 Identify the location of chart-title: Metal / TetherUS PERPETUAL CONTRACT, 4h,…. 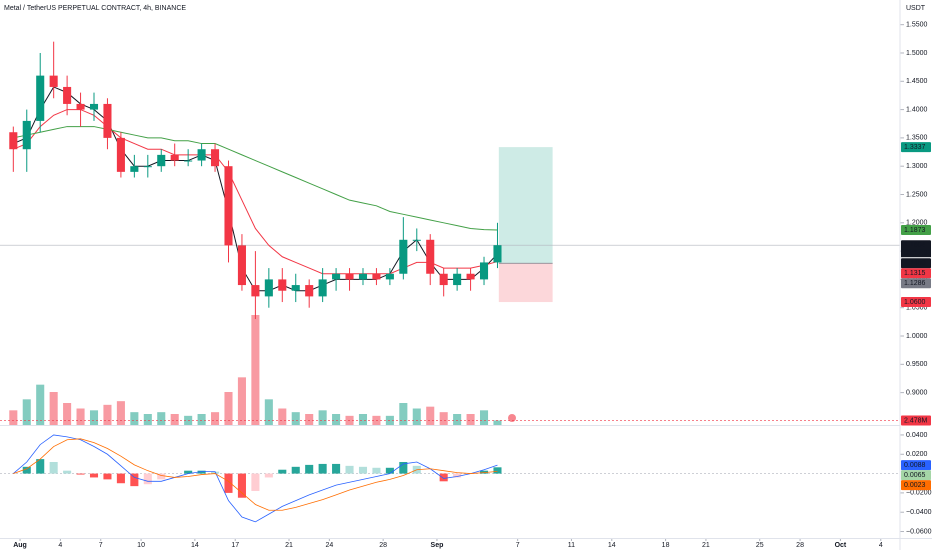
(95, 8).